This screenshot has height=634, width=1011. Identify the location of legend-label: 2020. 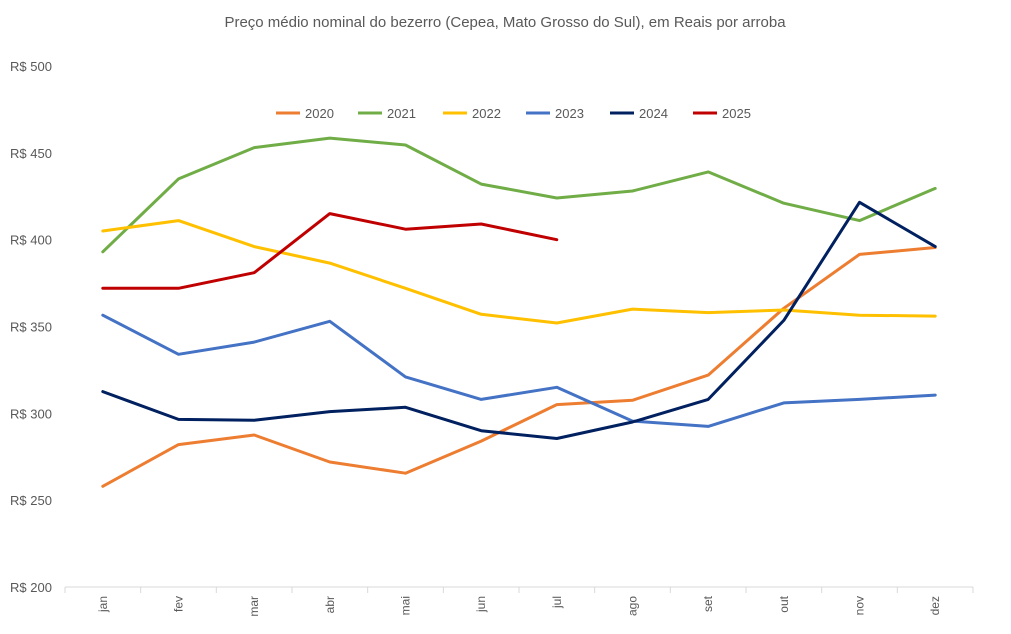
(319, 113).